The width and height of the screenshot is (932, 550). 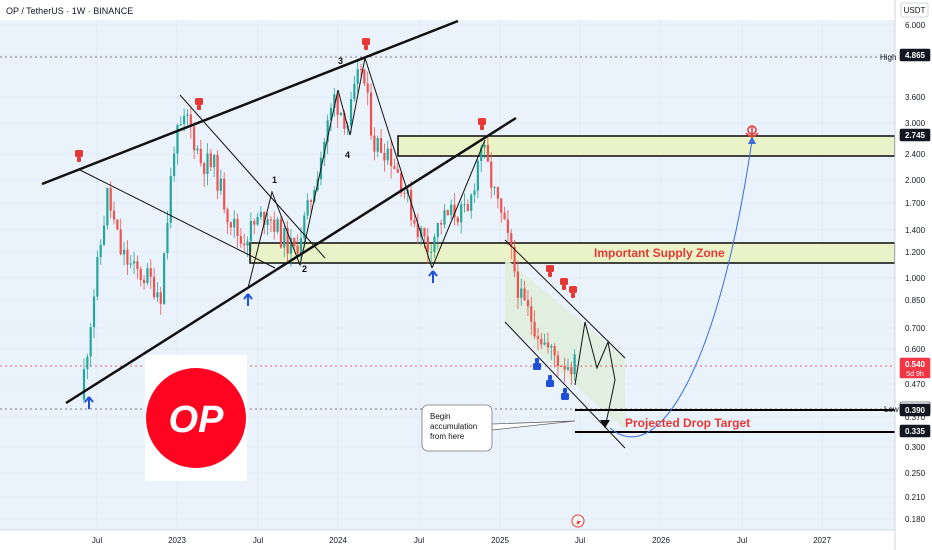 I want to click on price-tick-label: 1.000, so click(x=915, y=278).